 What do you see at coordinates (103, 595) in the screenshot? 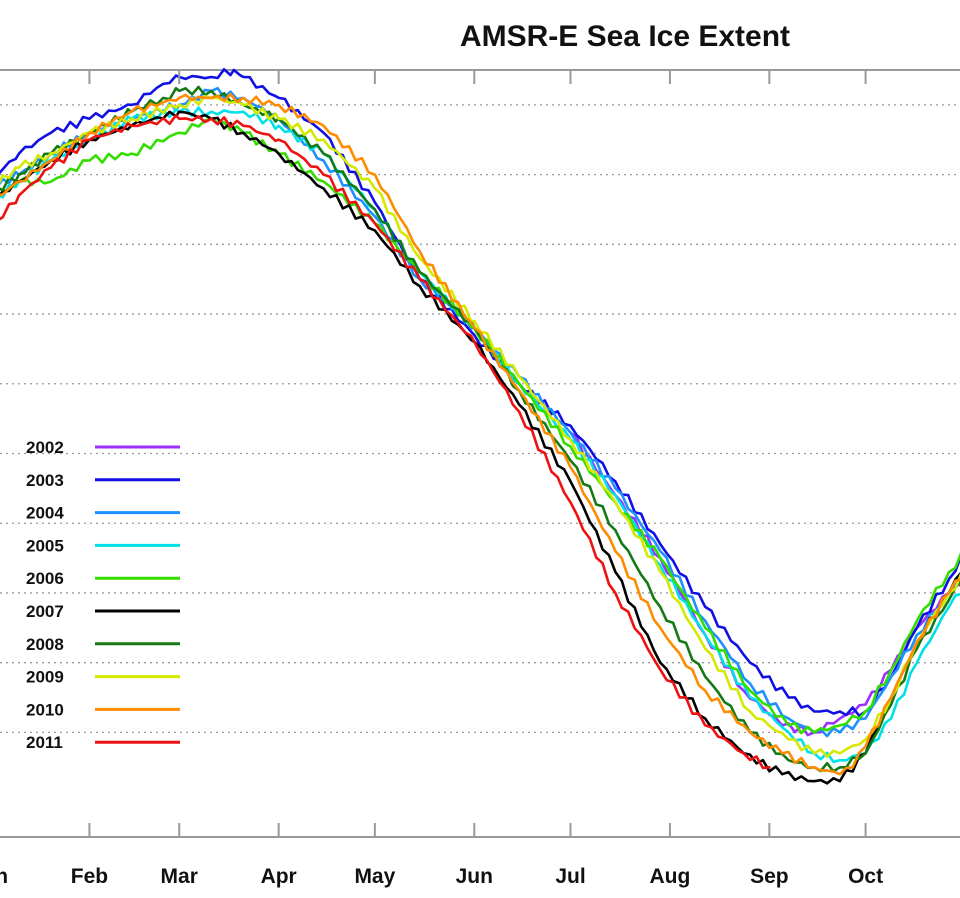
I see `legend: 2002 2003 2004 2005 2006 2007 2008 2009 2010 2011` at bounding box center [103, 595].